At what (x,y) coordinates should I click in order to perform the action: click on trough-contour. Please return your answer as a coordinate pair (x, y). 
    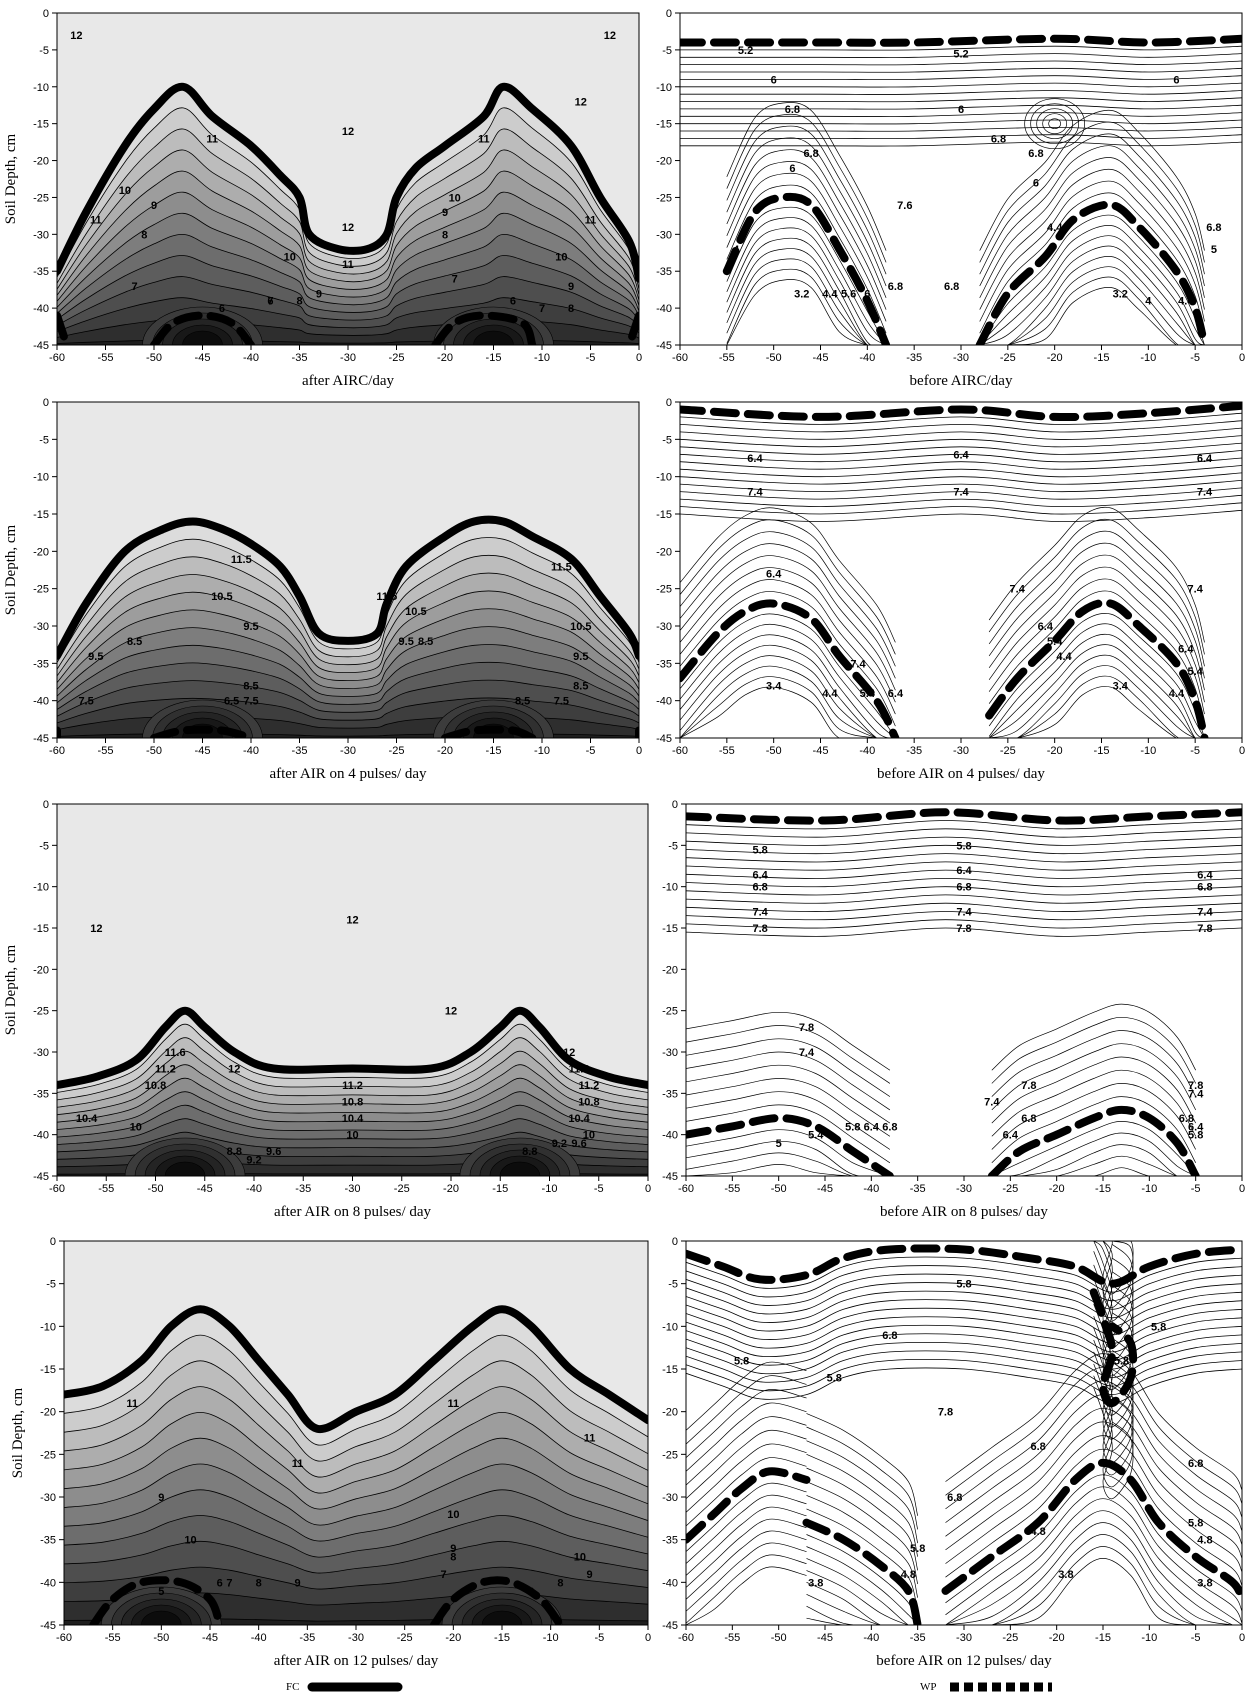
    Looking at the image, I should click on (520, 1168).